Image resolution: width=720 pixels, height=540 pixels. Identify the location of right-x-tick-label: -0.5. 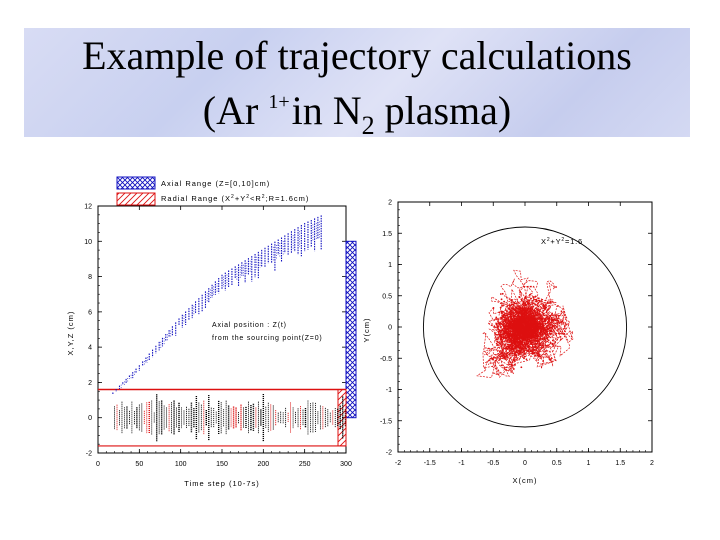
(493, 463).